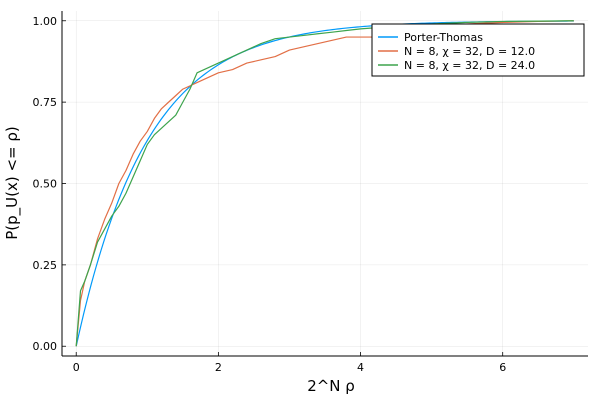 The height and width of the screenshot is (400, 600). Describe the element at coordinates (45, 184) in the screenshot. I see `y-tick-label: 0.50` at that location.